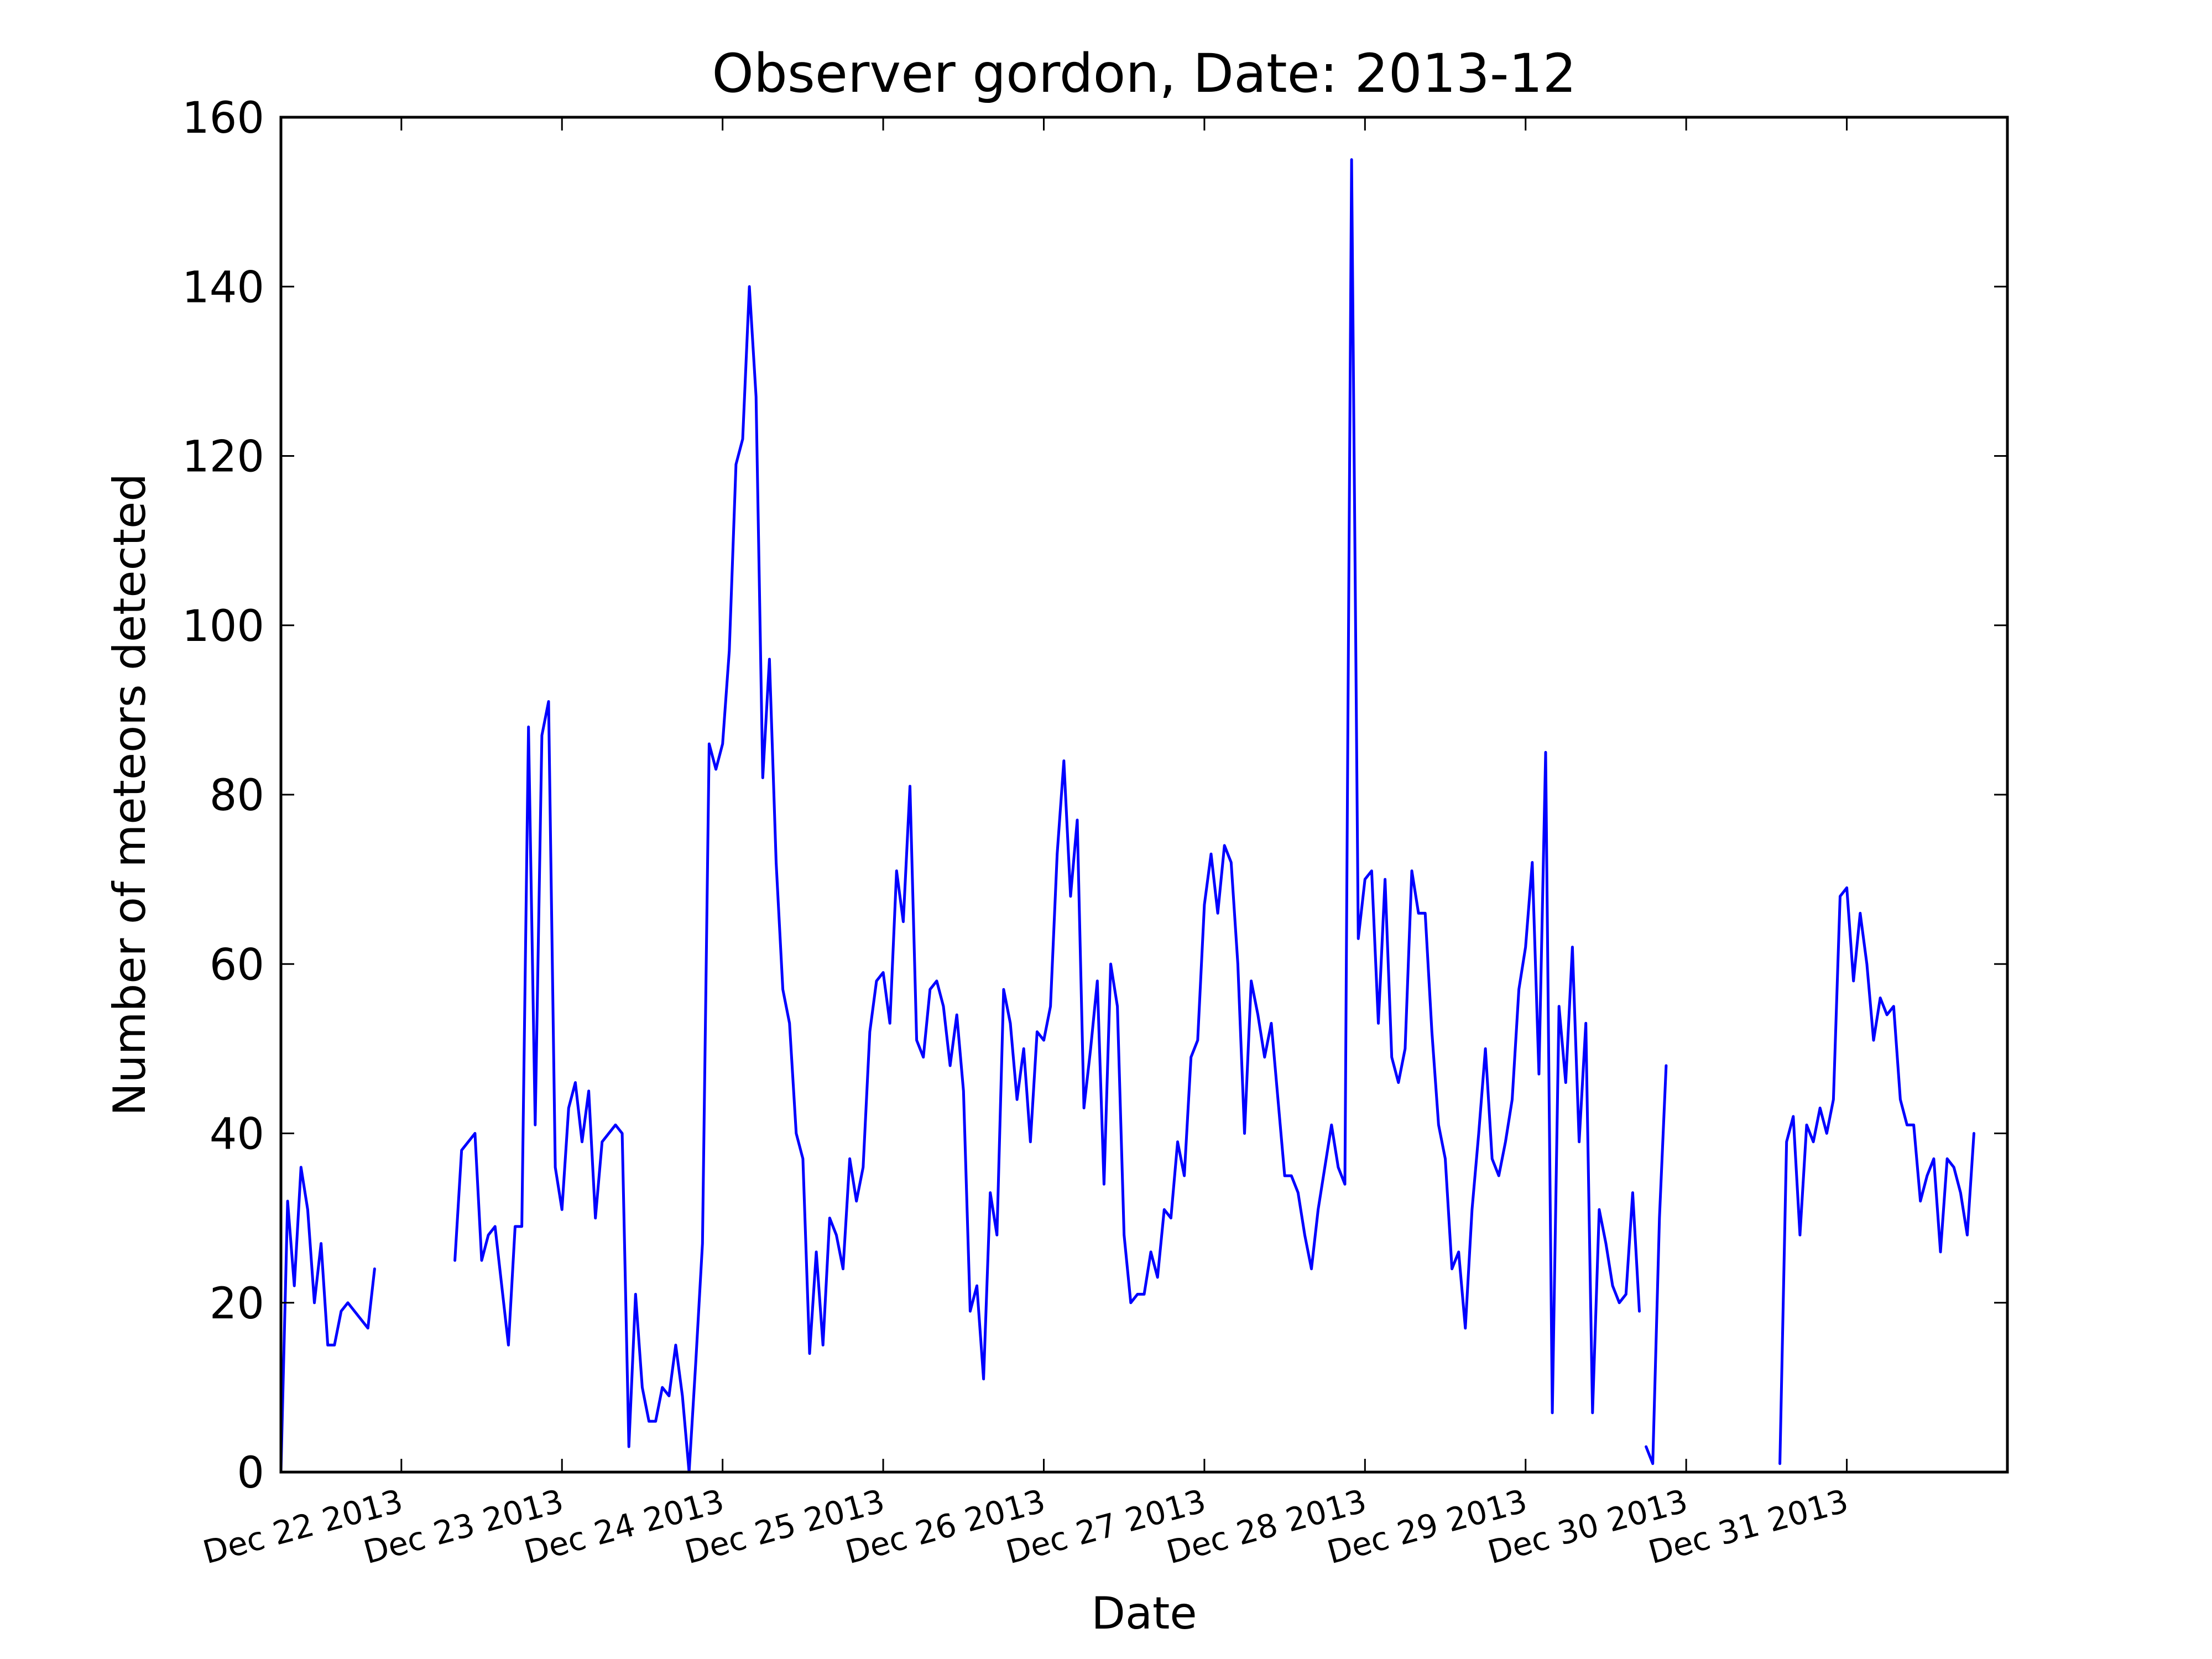 This screenshot has height=1659, width=2212. What do you see at coordinates (237, 796) in the screenshot?
I see `y-tick-label: 80` at bounding box center [237, 796].